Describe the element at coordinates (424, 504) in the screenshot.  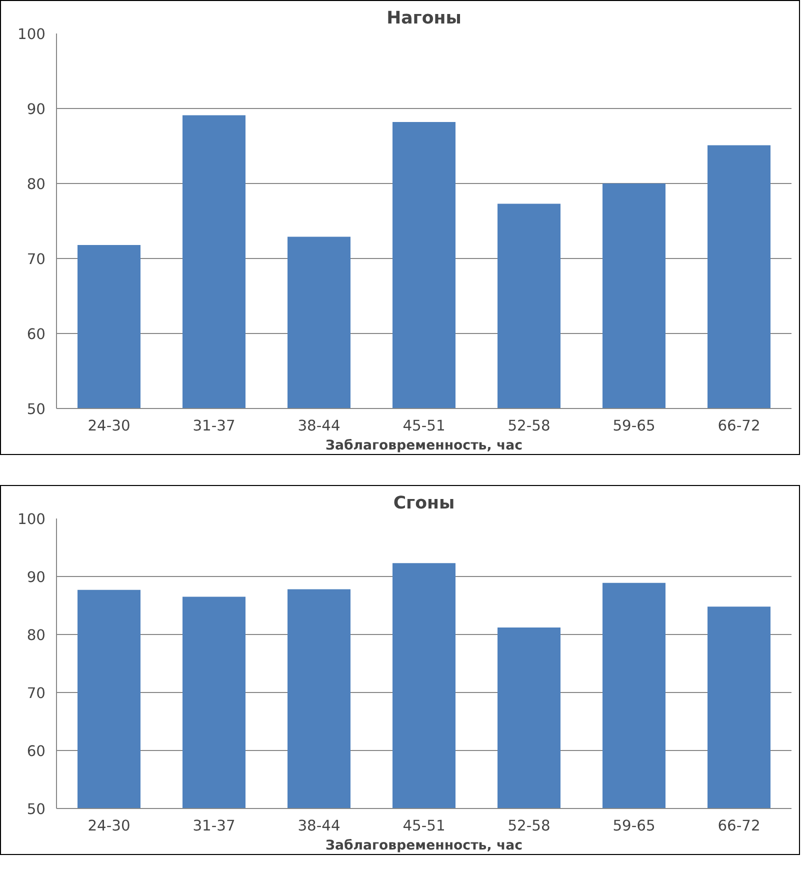
I see `chart-title: Сгоны` at that location.